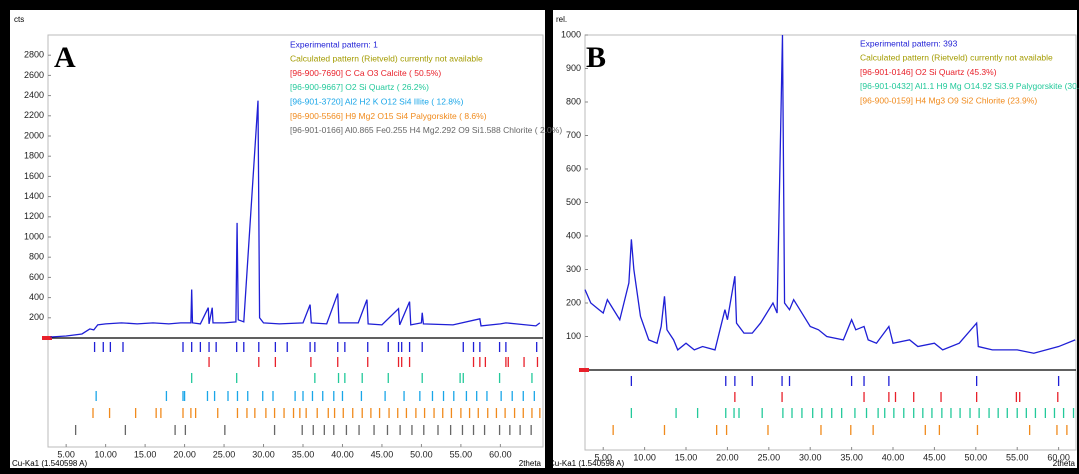 Image resolution: width=1079 pixels, height=474 pixels. I want to click on y-tick-label: 1800, so click(34, 156).